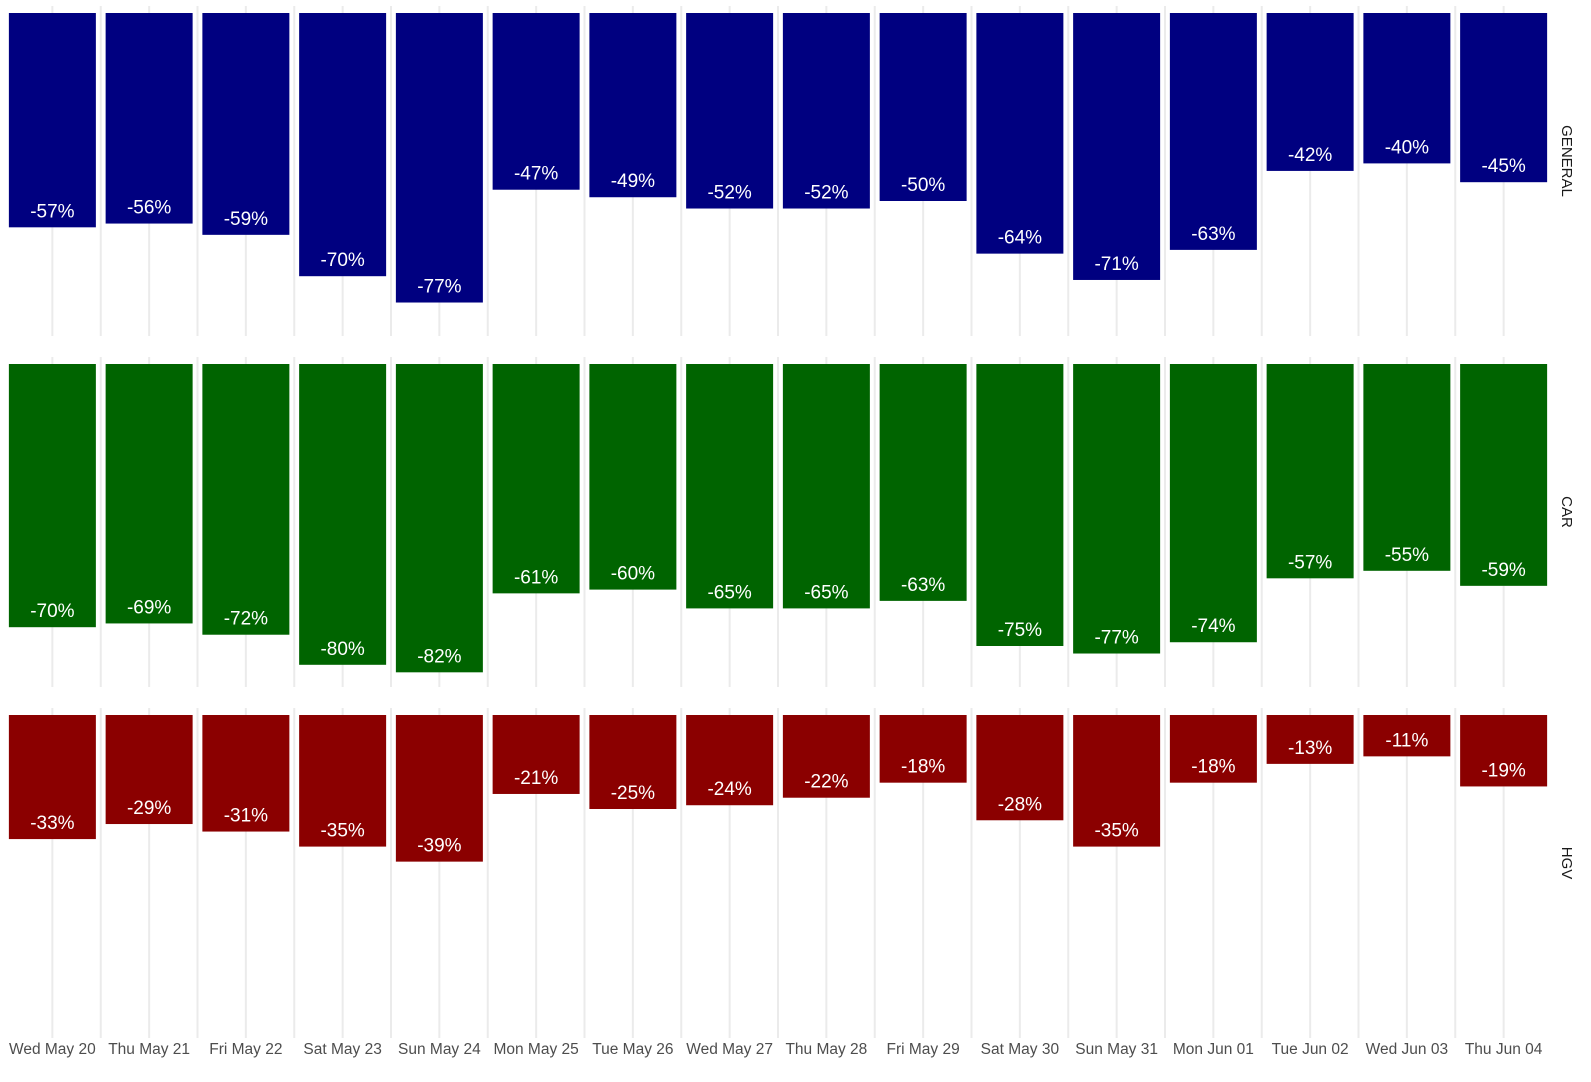 Image resolution: width=1591 pixels, height=1082 pixels. What do you see at coordinates (729, 789) in the screenshot?
I see `bar-value-label: -24%` at bounding box center [729, 789].